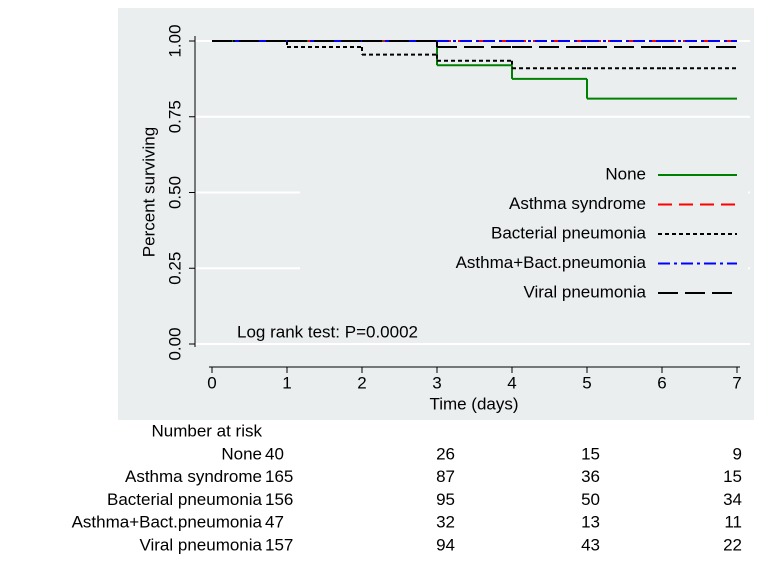  What do you see at coordinates (167, 522) in the screenshot?
I see `risk-row-name: Asthma+Bact.pneumonia` at bounding box center [167, 522].